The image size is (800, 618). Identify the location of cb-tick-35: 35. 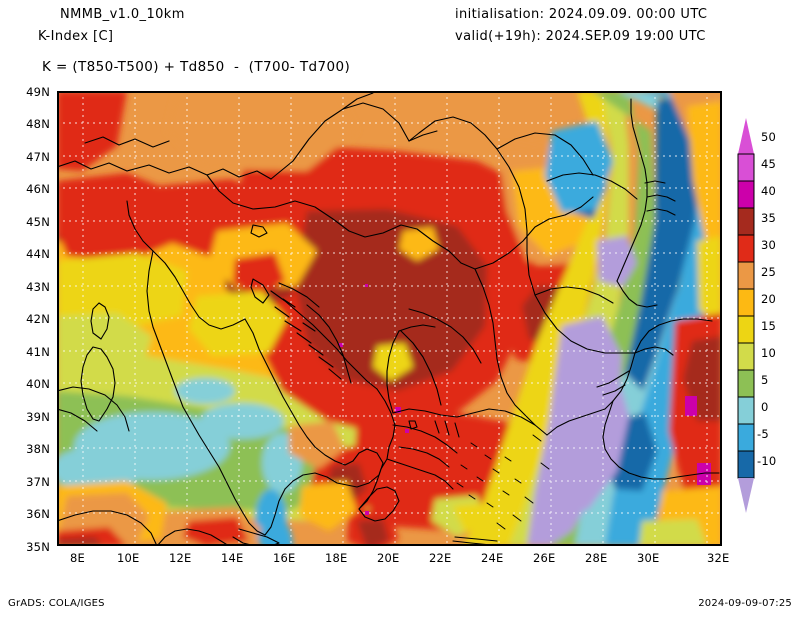
(769, 218).